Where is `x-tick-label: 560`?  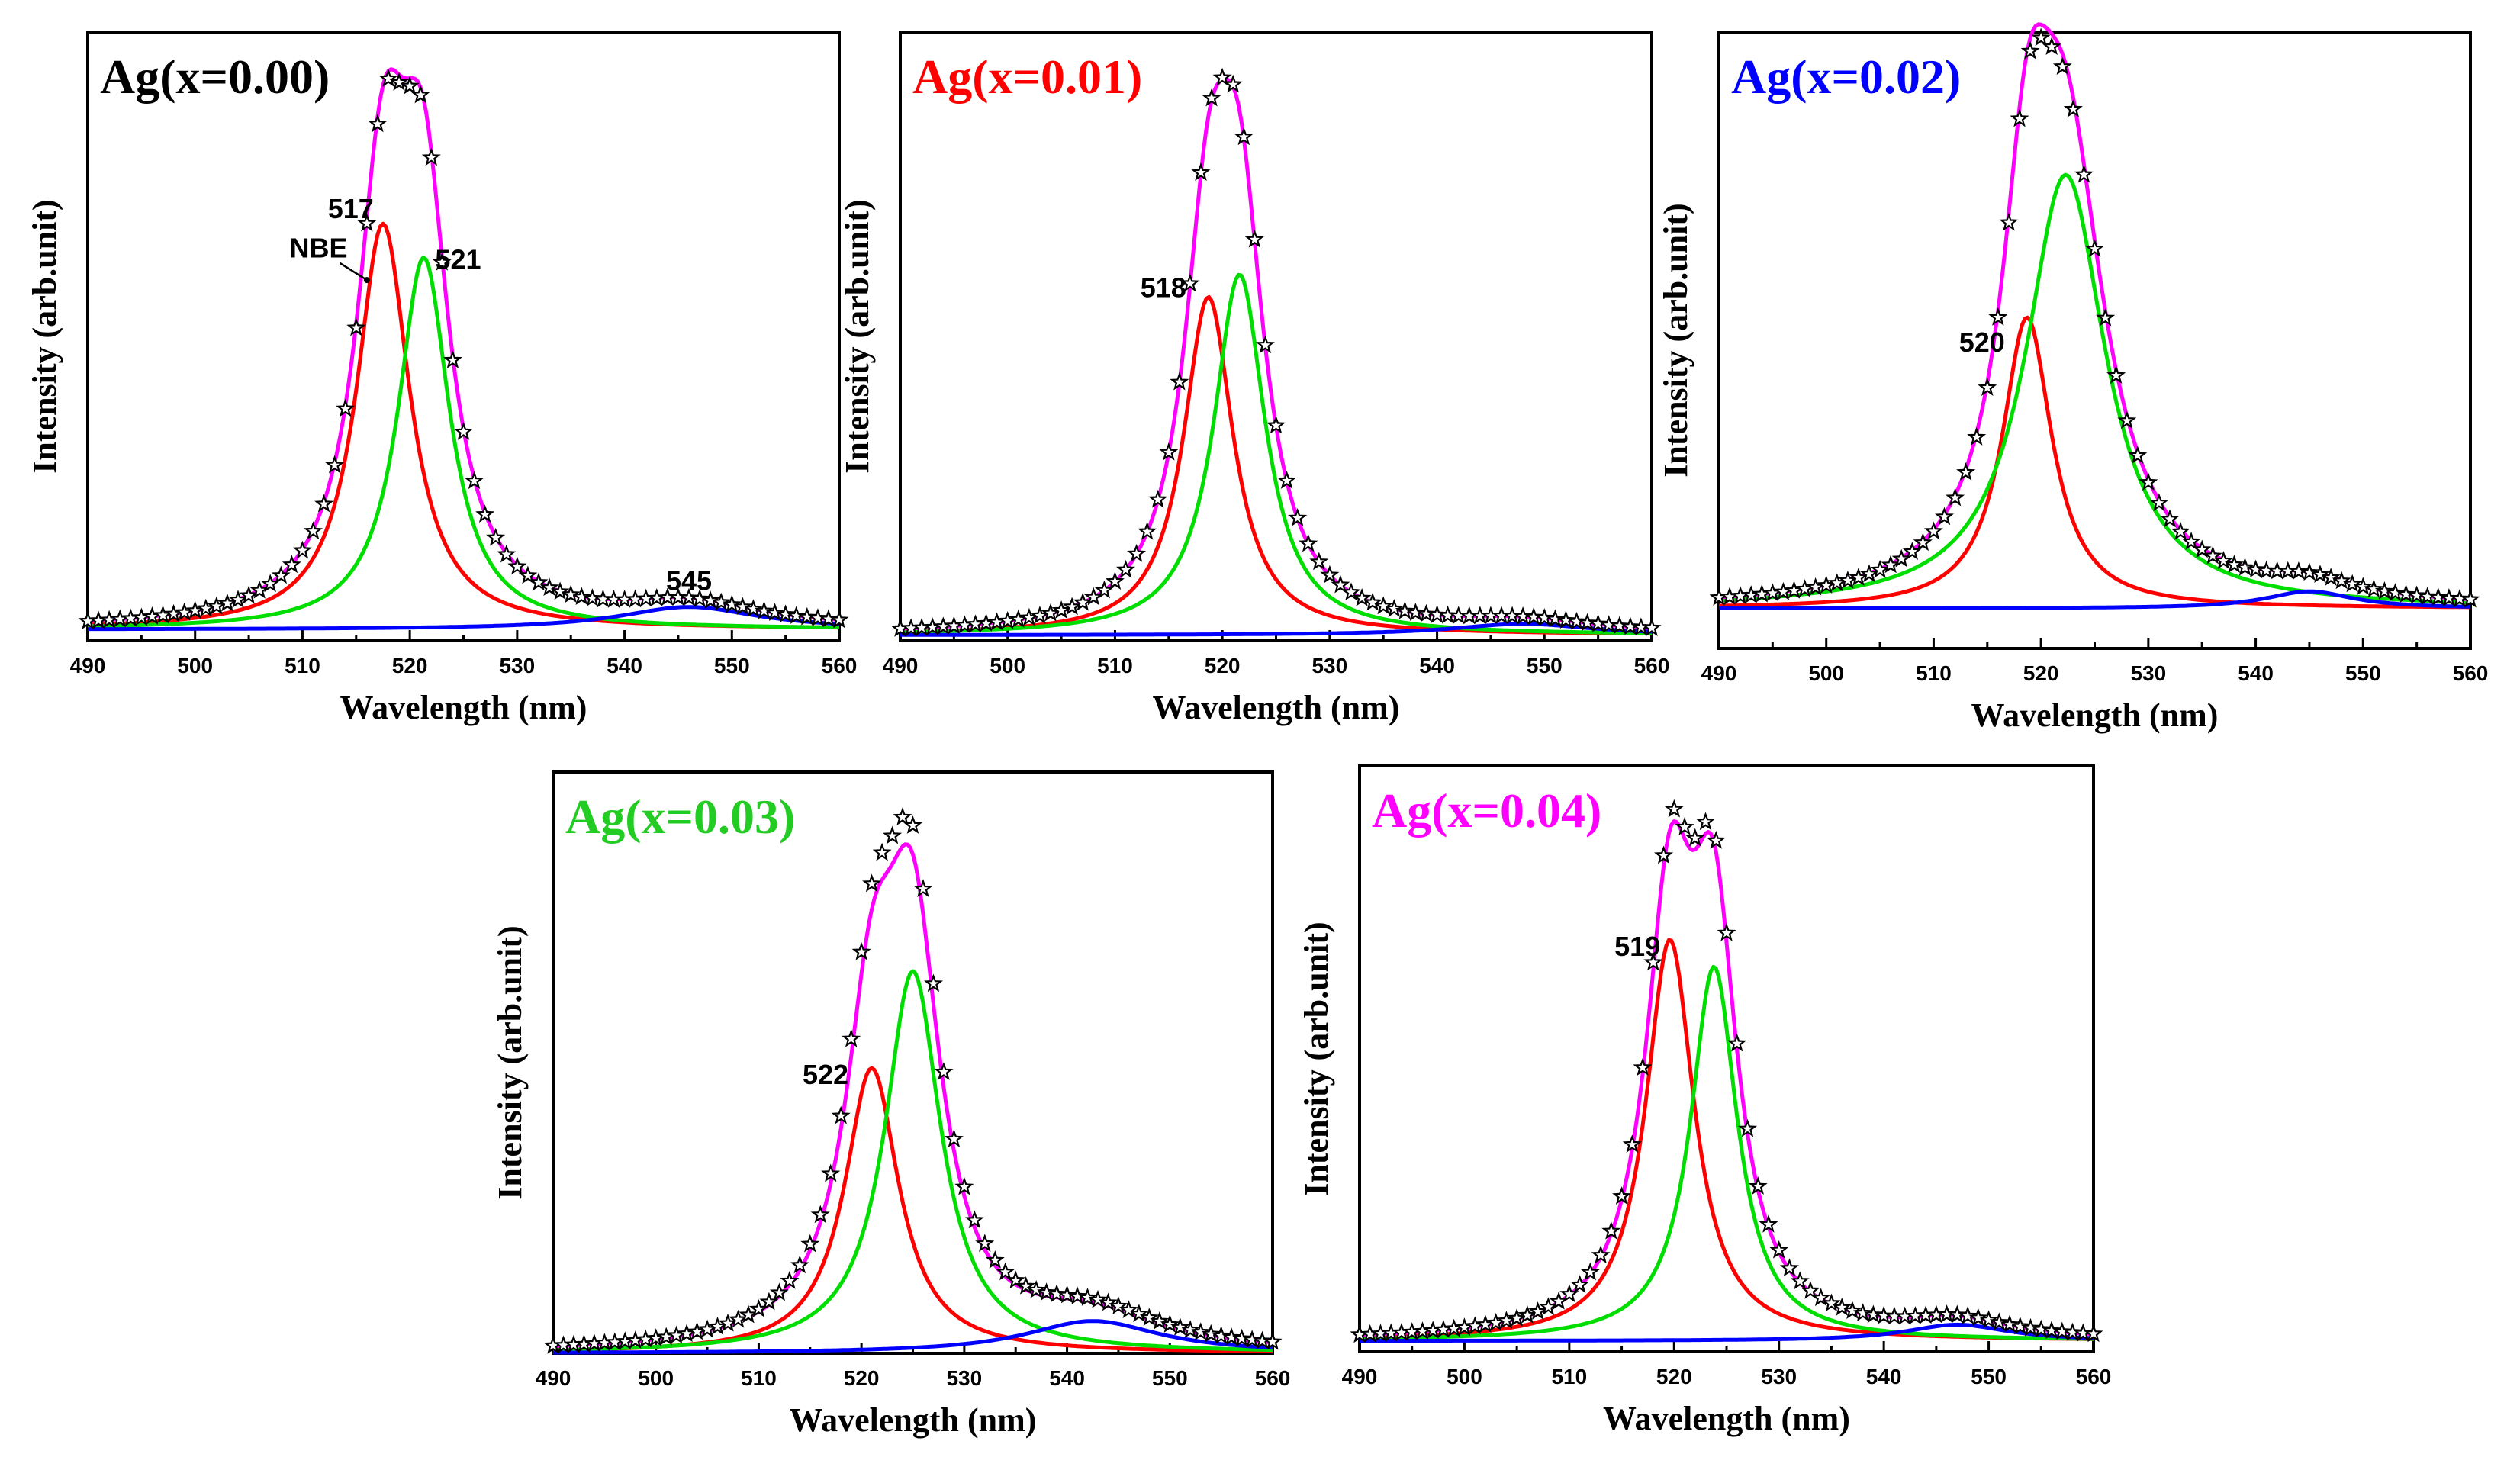
x-tick-label: 560 is located at coordinates (1652, 665).